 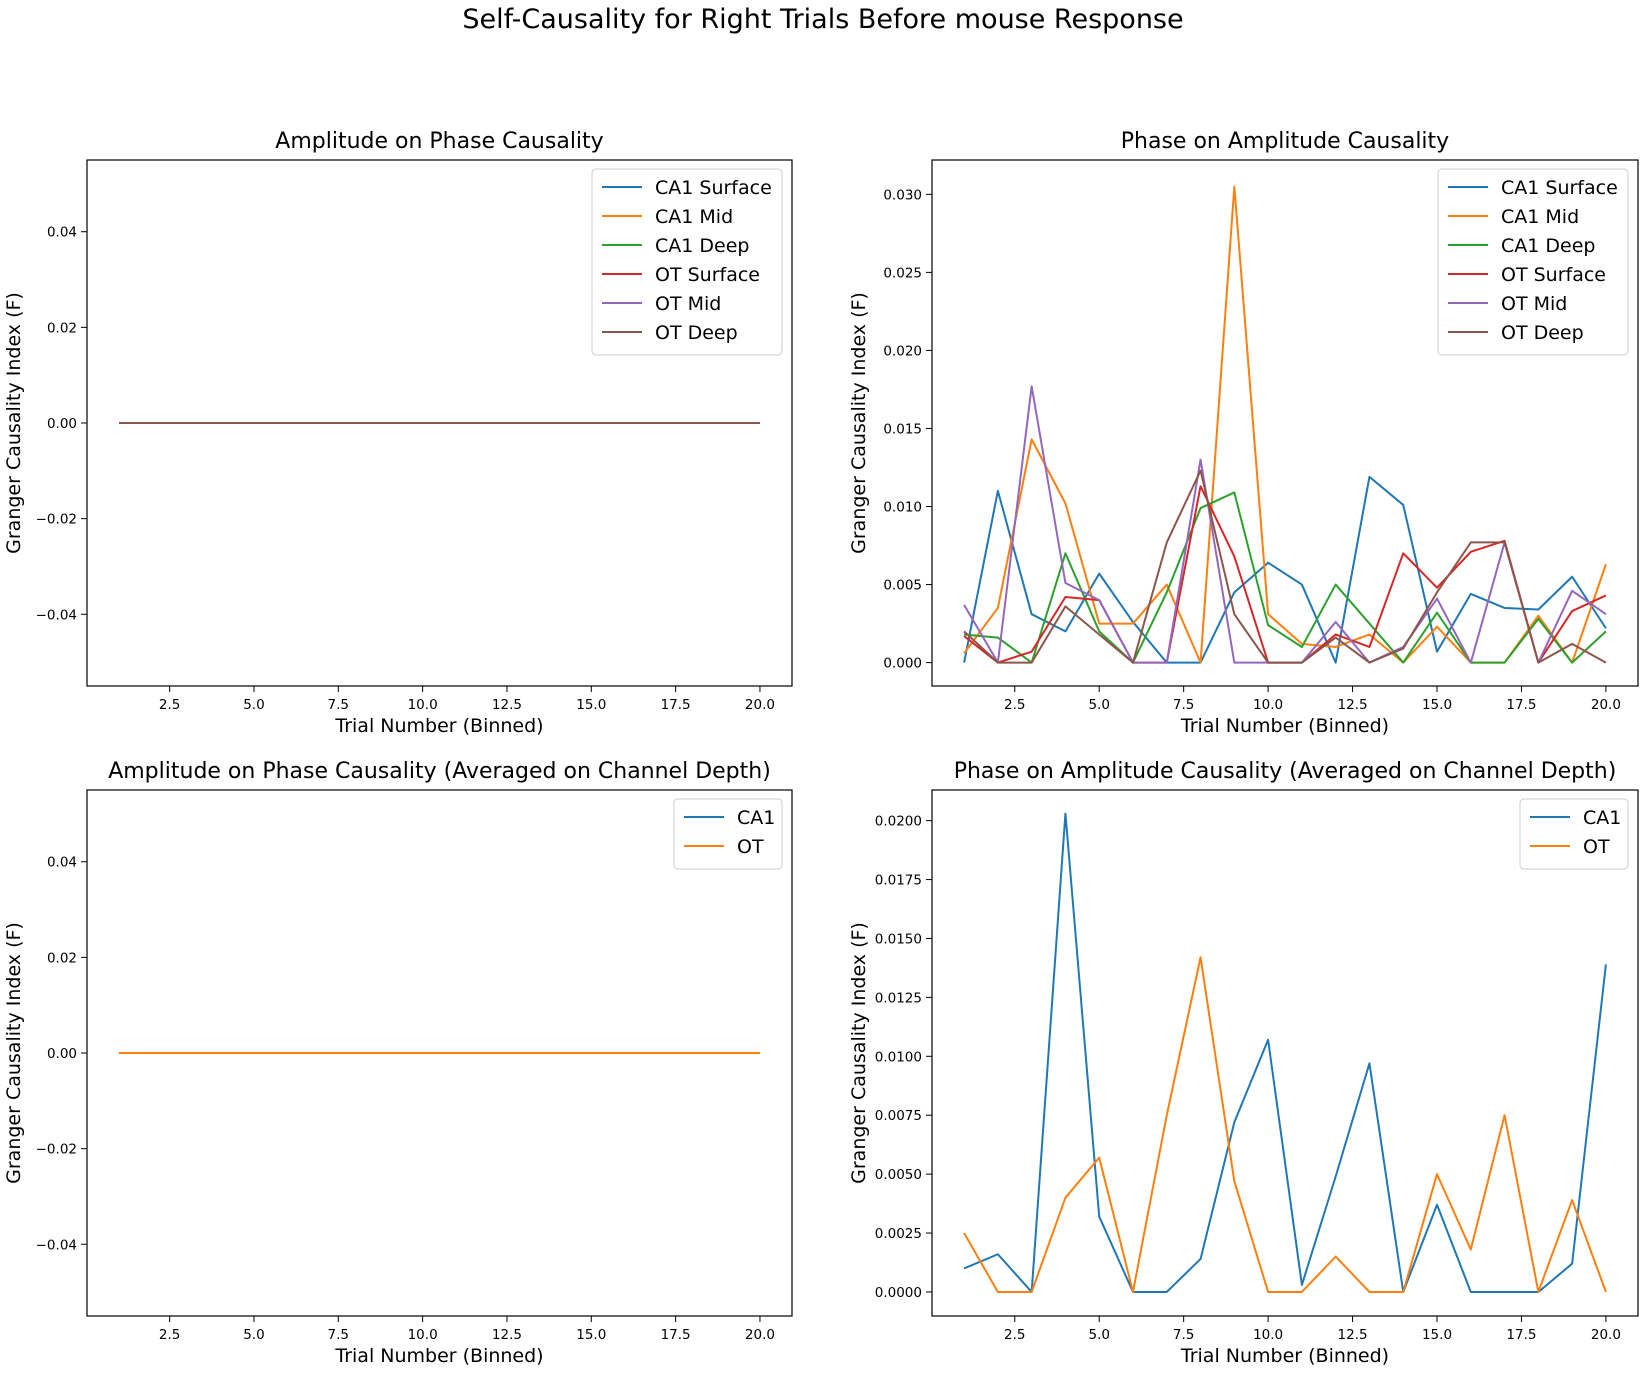 I want to click on y-tick-label: 0.000, so click(x=902, y=664).